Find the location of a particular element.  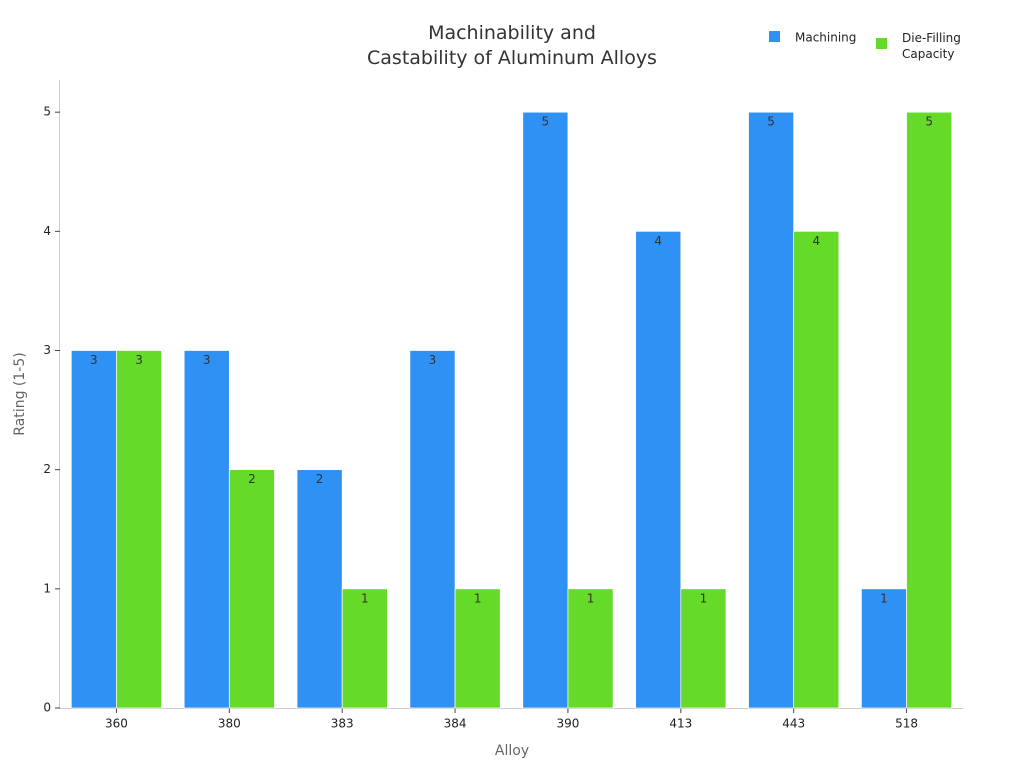

x-tick-label: 380 is located at coordinates (229, 724).